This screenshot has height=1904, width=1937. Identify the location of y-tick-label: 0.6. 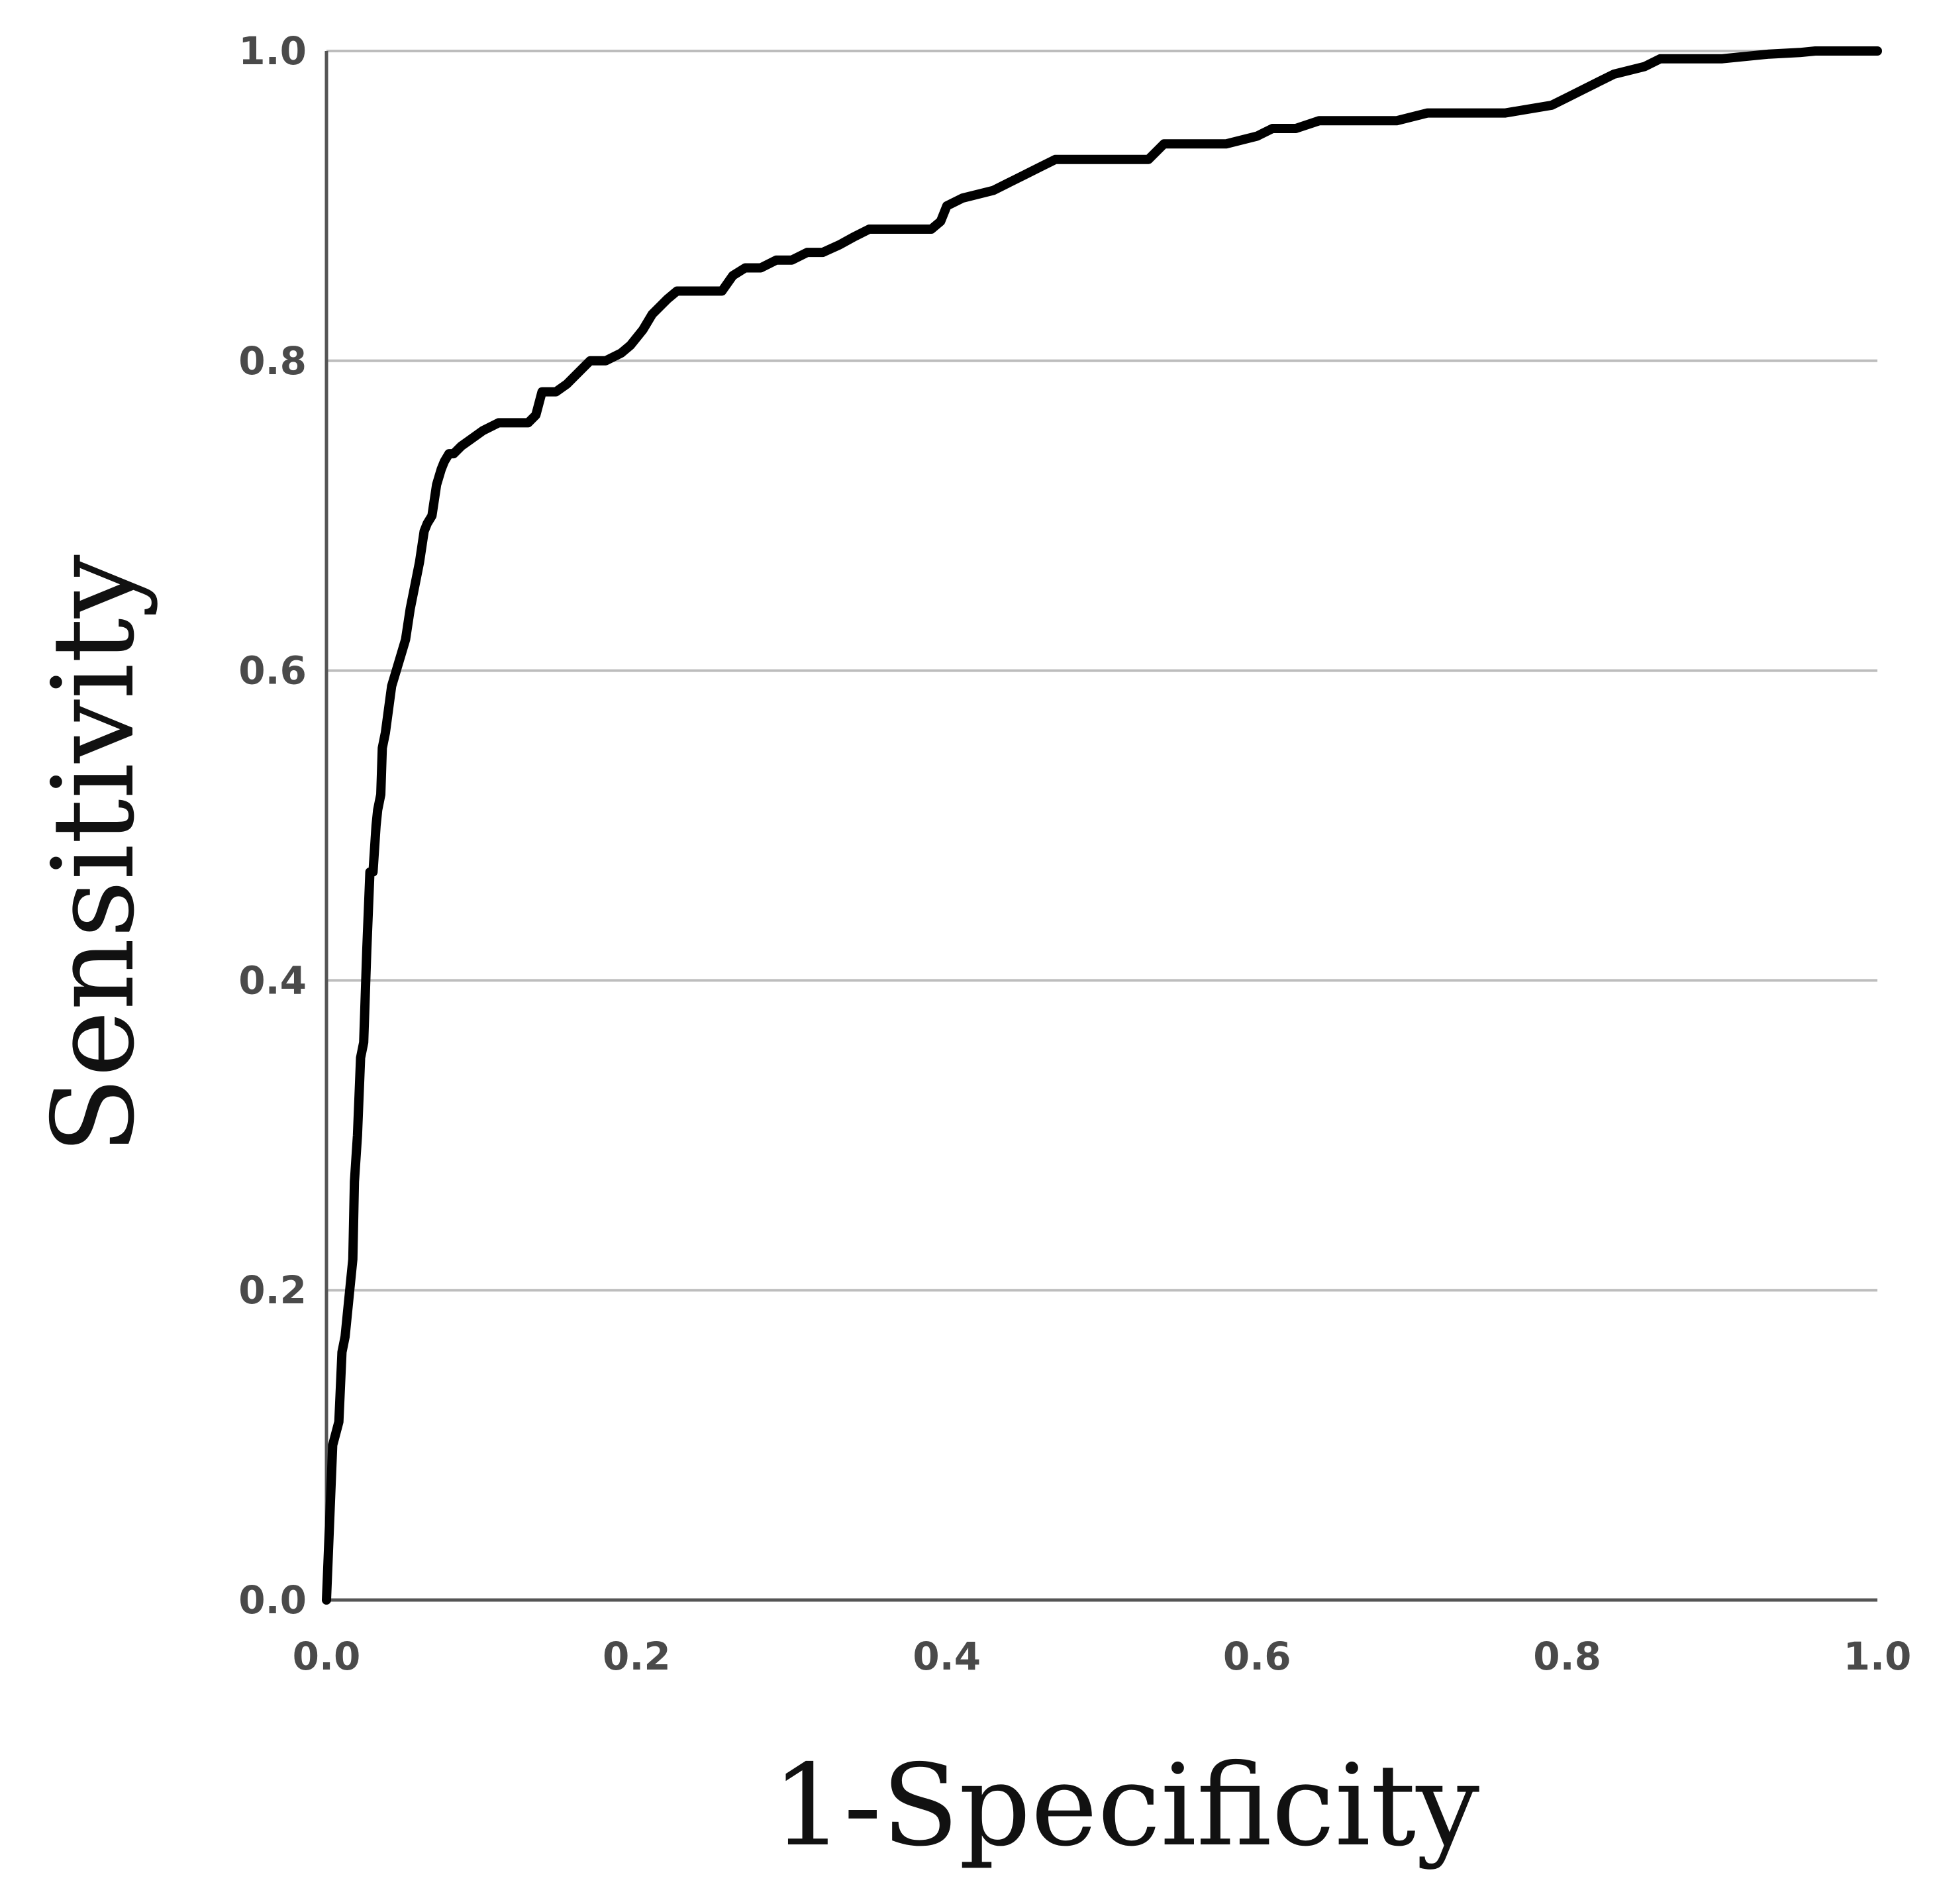
(272, 670).